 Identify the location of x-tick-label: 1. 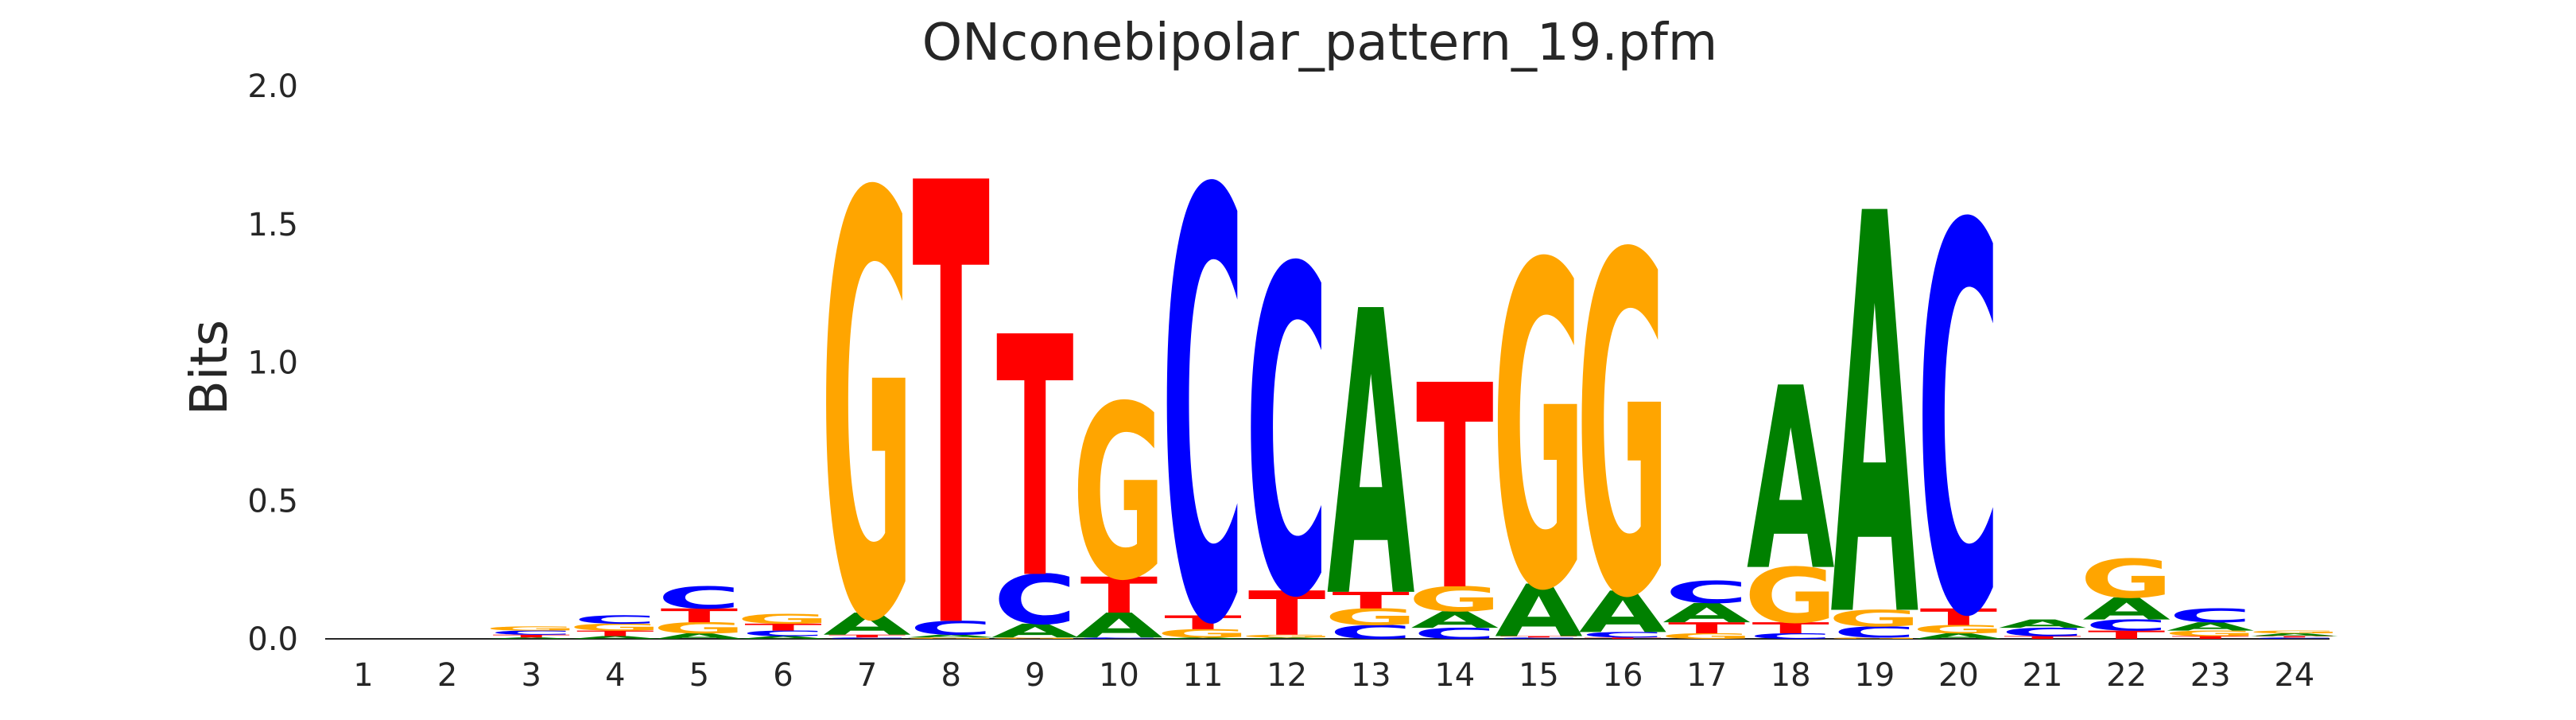
(363, 675).